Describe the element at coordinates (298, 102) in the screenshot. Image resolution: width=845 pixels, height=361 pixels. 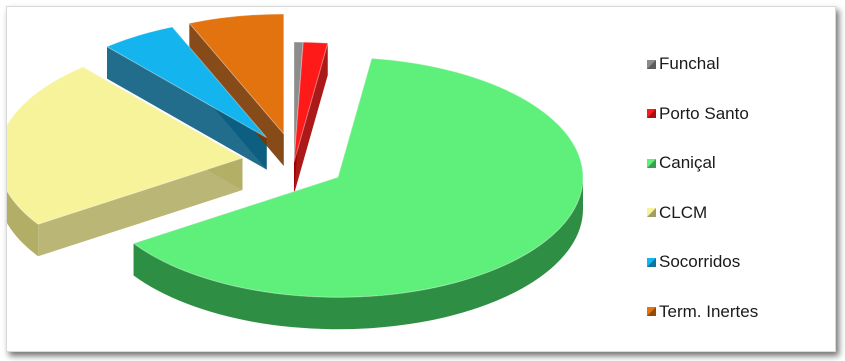
I see `pie-slice-funchal` at that location.